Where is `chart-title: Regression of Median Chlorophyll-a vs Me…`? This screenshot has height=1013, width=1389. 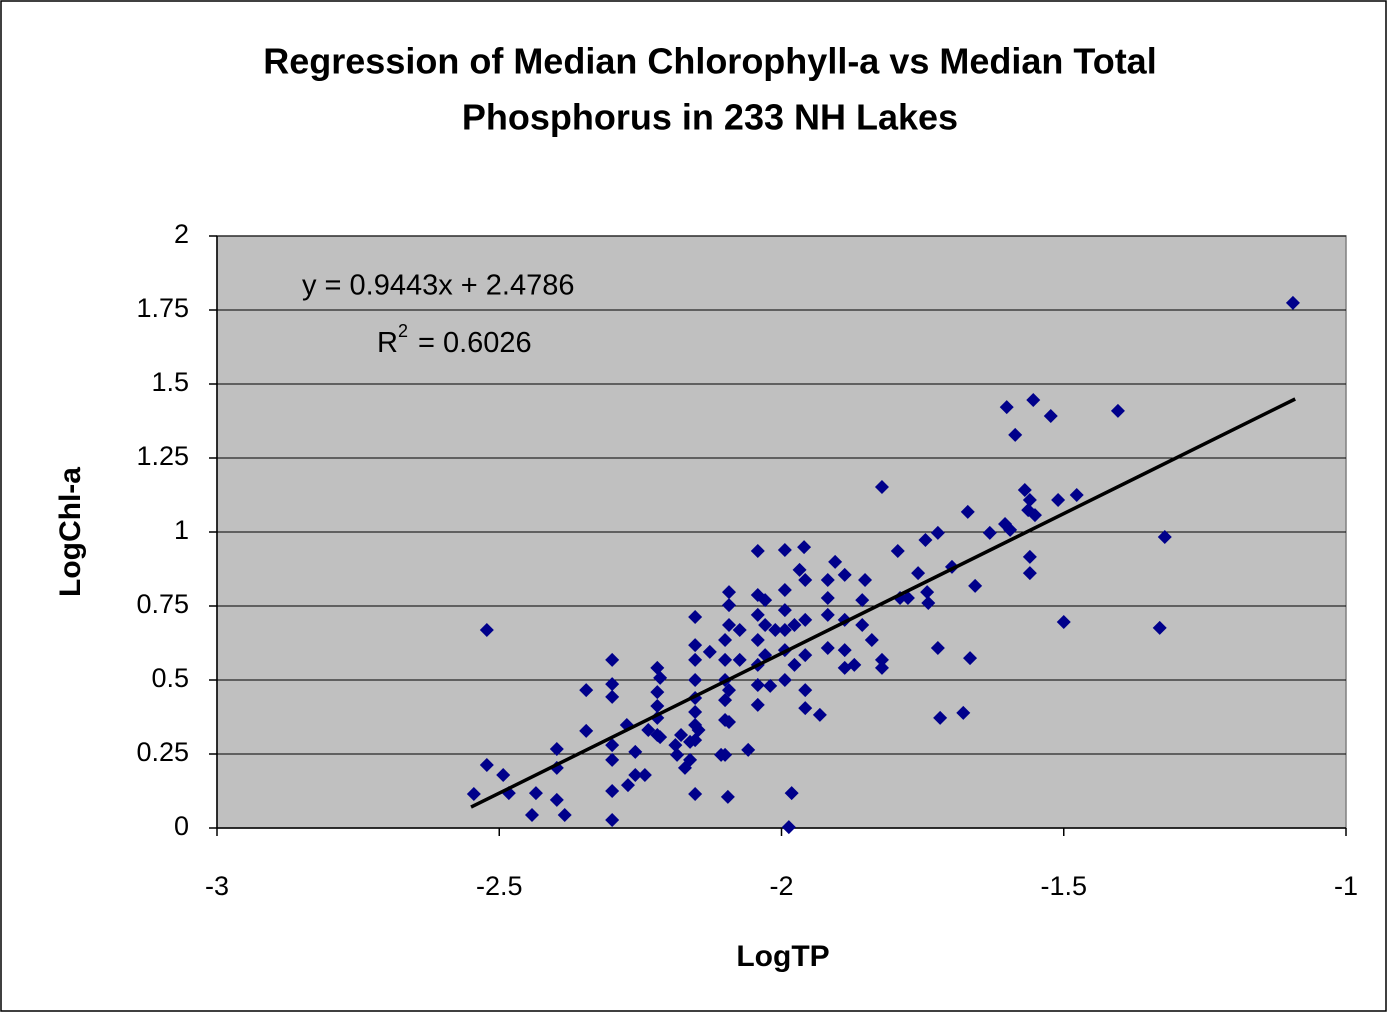 chart-title: Regression of Median Chlorophyll-a vs Me… is located at coordinates (709, 61).